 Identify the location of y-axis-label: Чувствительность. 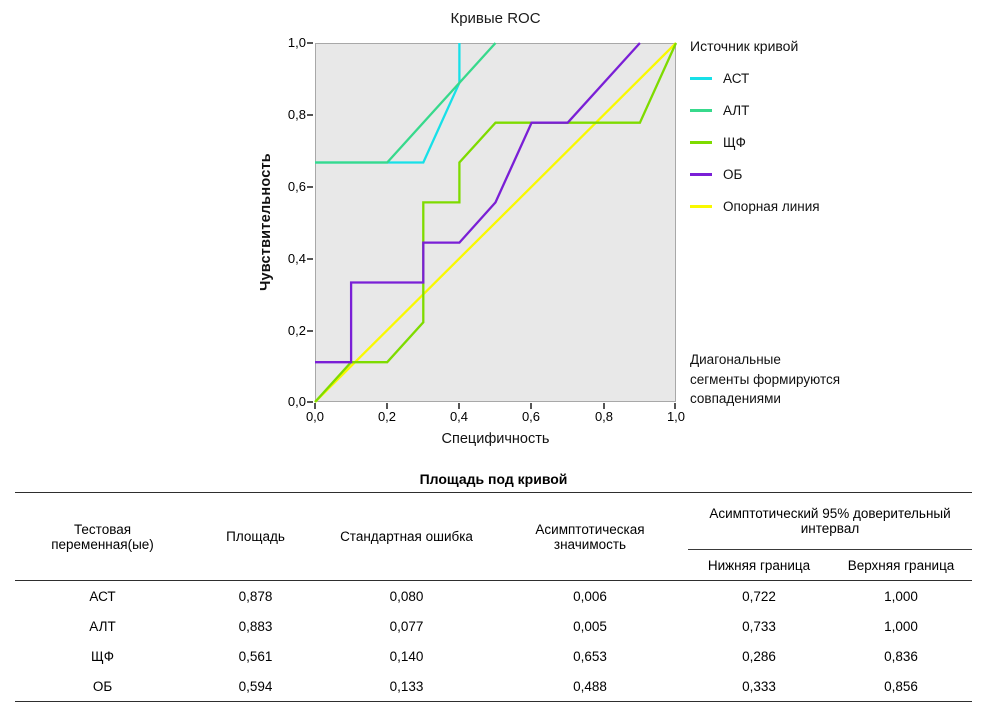
(266, 222).